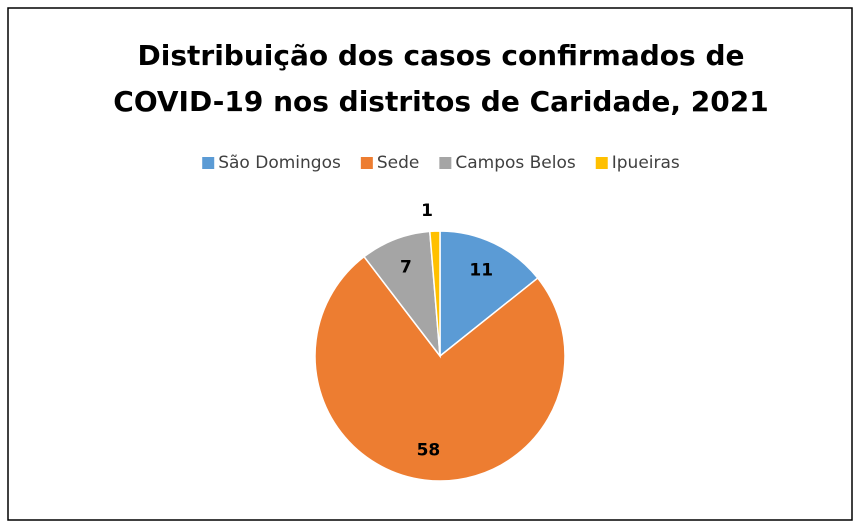  Describe the element at coordinates (279, 163) in the screenshot. I see `legend-label: São Domingos` at that location.